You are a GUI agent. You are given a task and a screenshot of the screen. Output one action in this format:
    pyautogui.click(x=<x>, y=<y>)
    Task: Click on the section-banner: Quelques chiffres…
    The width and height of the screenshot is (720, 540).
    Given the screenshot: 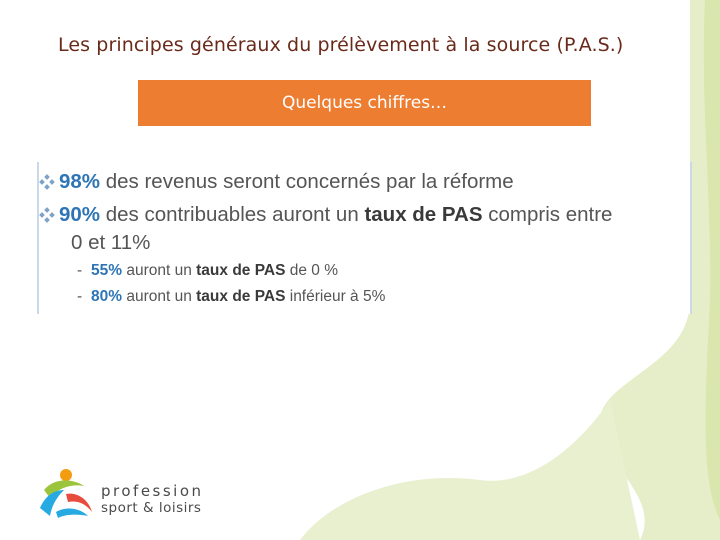 What is the action you would take?
    pyautogui.click(x=364, y=103)
    